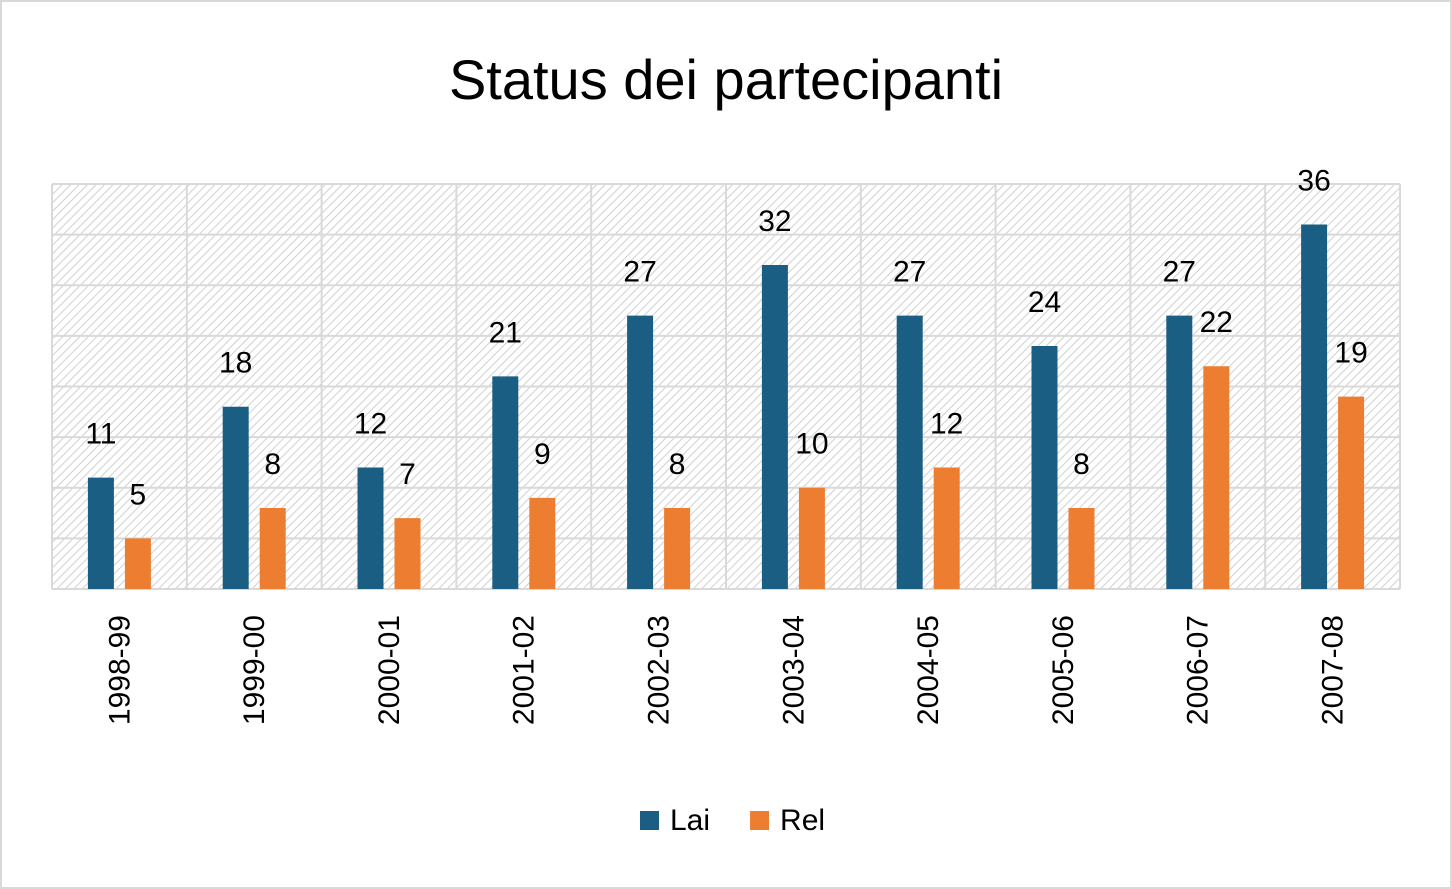  What do you see at coordinates (505, 332) in the screenshot?
I see `value-label: 21` at bounding box center [505, 332].